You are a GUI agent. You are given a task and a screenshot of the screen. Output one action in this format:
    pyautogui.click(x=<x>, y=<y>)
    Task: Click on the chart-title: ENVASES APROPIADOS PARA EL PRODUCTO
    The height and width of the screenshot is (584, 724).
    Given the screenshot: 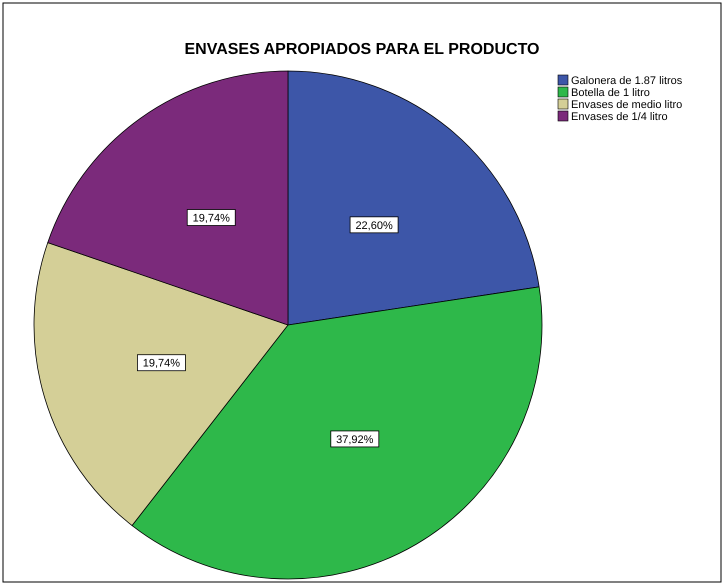 What is the action you would take?
    pyautogui.click(x=362, y=49)
    